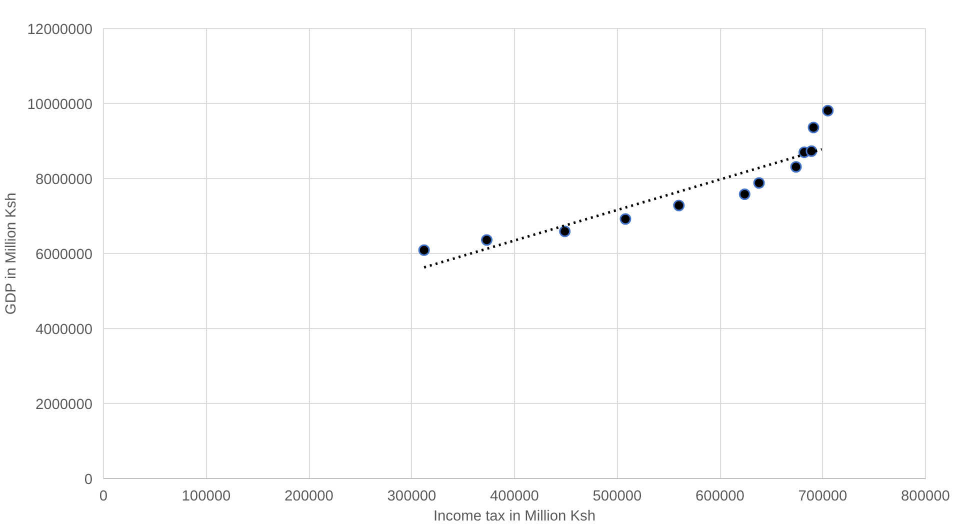  I want to click on x-tick-label: 500000, so click(617, 496).